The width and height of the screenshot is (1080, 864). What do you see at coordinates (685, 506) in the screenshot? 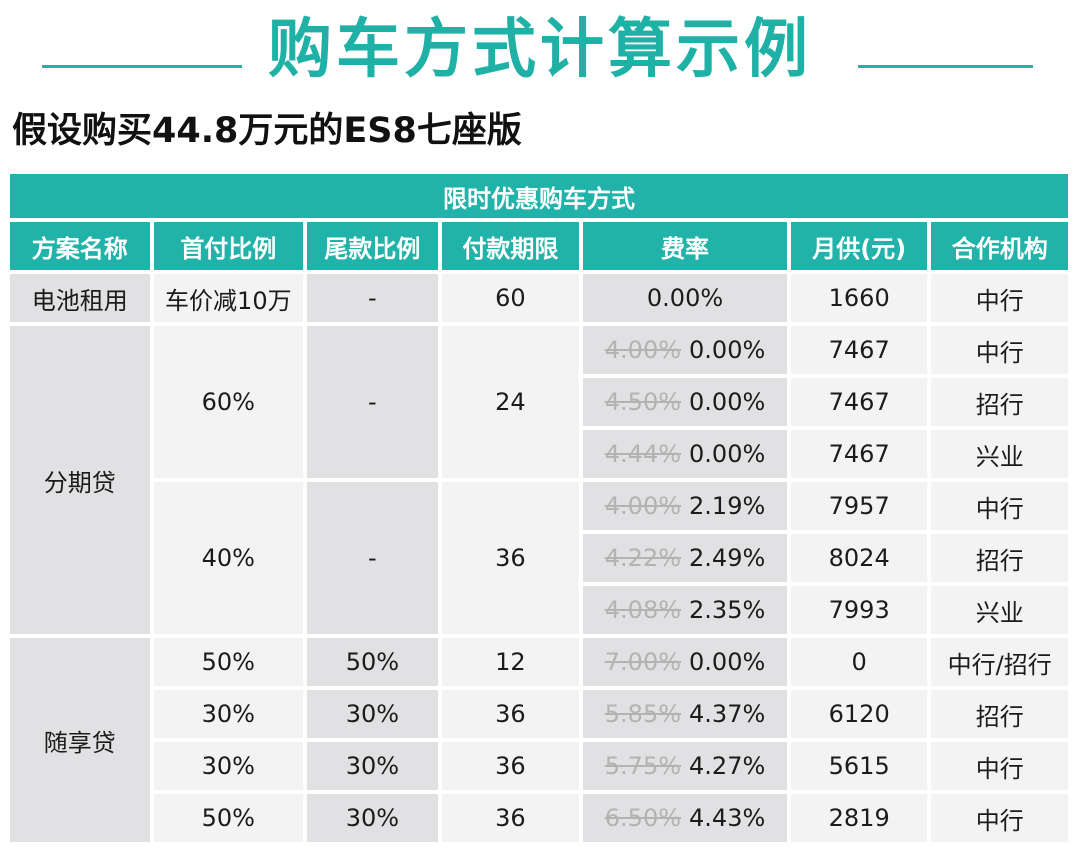
I see `rate-cell: 4.00% 2.19%` at bounding box center [685, 506].